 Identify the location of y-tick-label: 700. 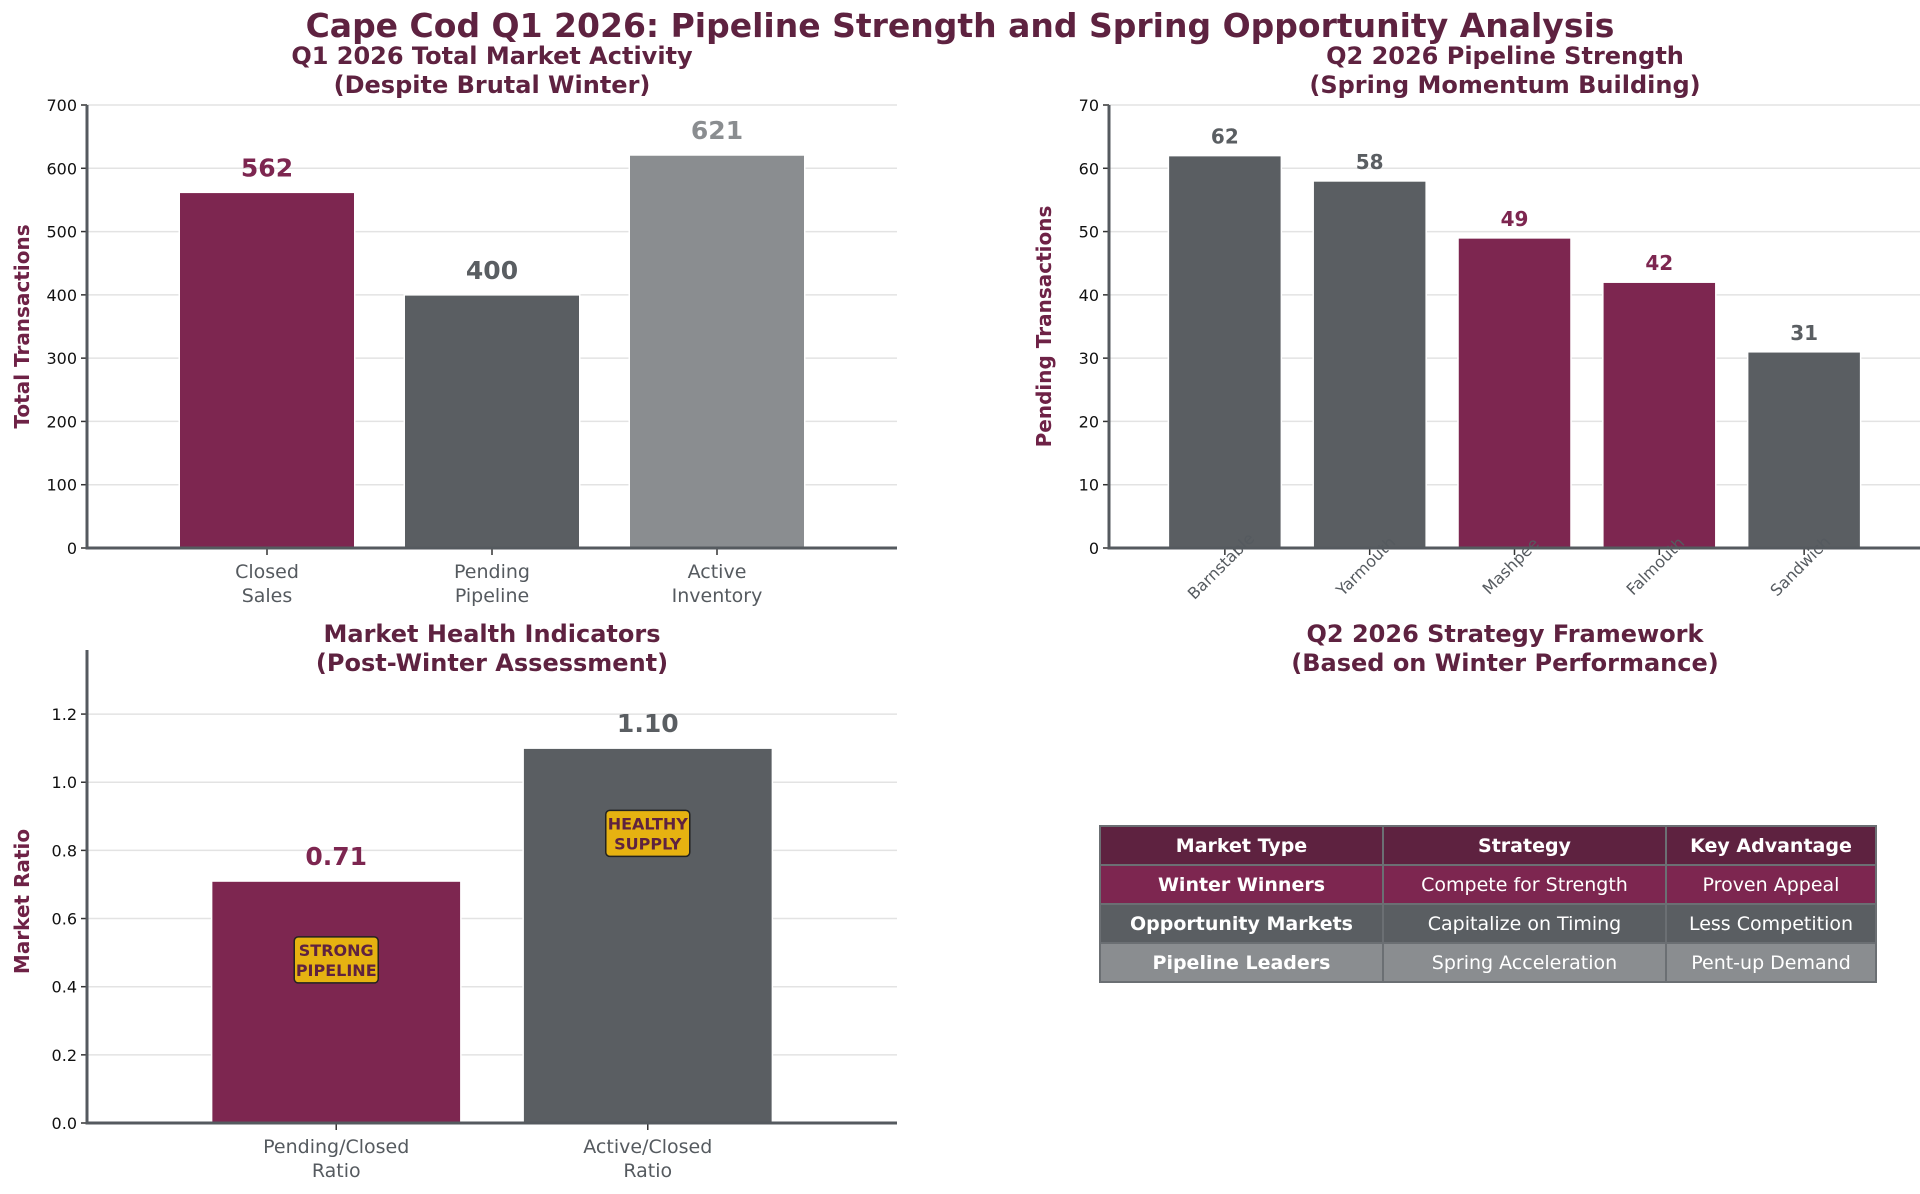
(61, 105).